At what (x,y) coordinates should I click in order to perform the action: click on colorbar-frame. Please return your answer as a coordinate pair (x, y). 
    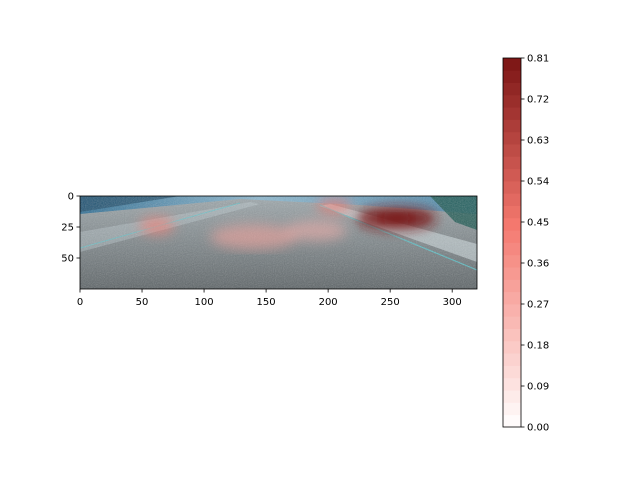
    Looking at the image, I should click on (512, 242).